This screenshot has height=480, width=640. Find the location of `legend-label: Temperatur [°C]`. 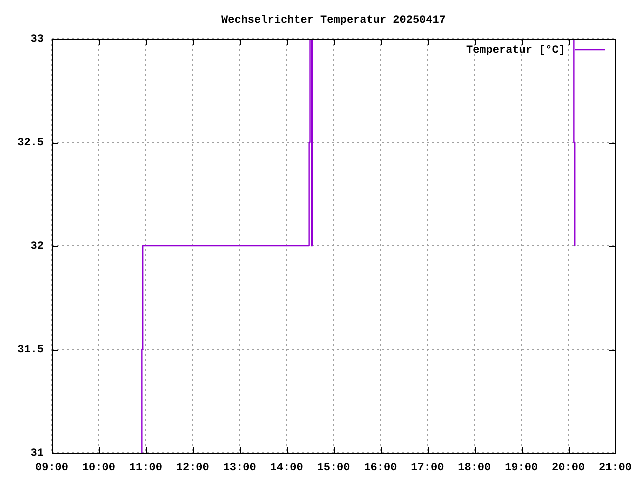

legend-label: Temperatur [°C] is located at coordinates (516, 50).